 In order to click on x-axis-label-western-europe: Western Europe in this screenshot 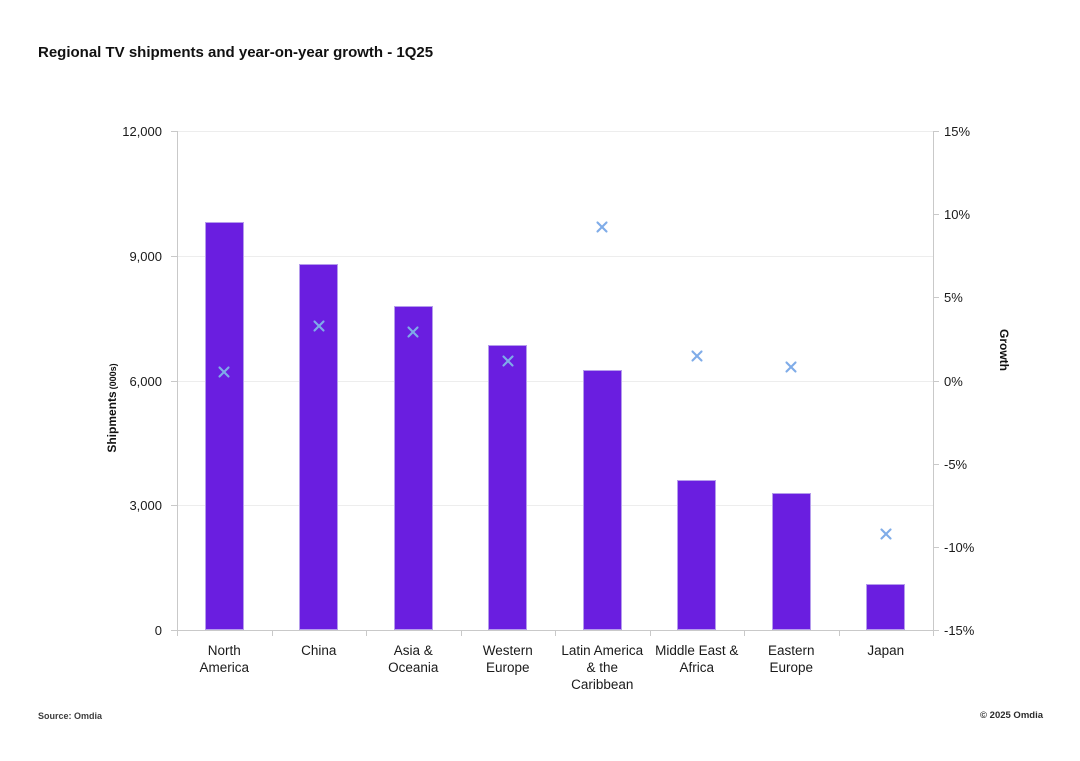, I will do `click(507, 659)`.